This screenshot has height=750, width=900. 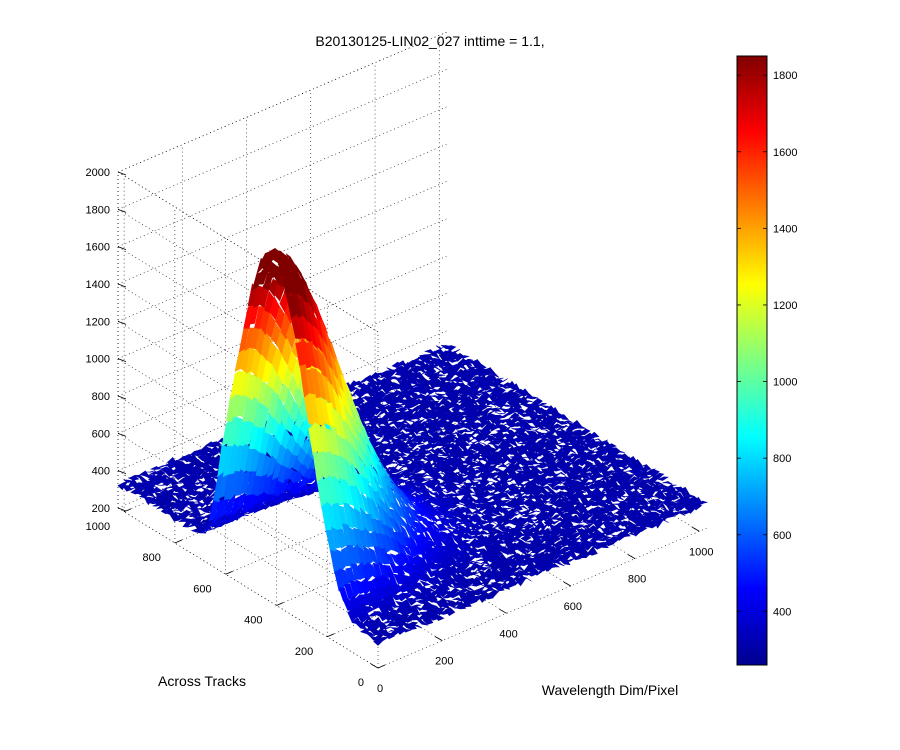 What do you see at coordinates (380, 689) in the screenshot?
I see `x-tick-label: 0` at bounding box center [380, 689].